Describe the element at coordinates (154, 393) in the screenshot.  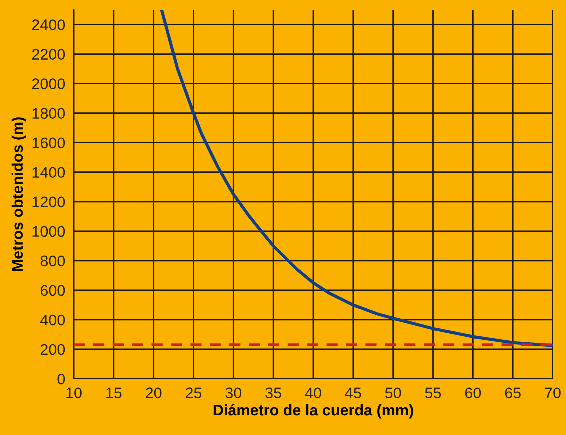
I see `x-tick-label: 20` at that location.